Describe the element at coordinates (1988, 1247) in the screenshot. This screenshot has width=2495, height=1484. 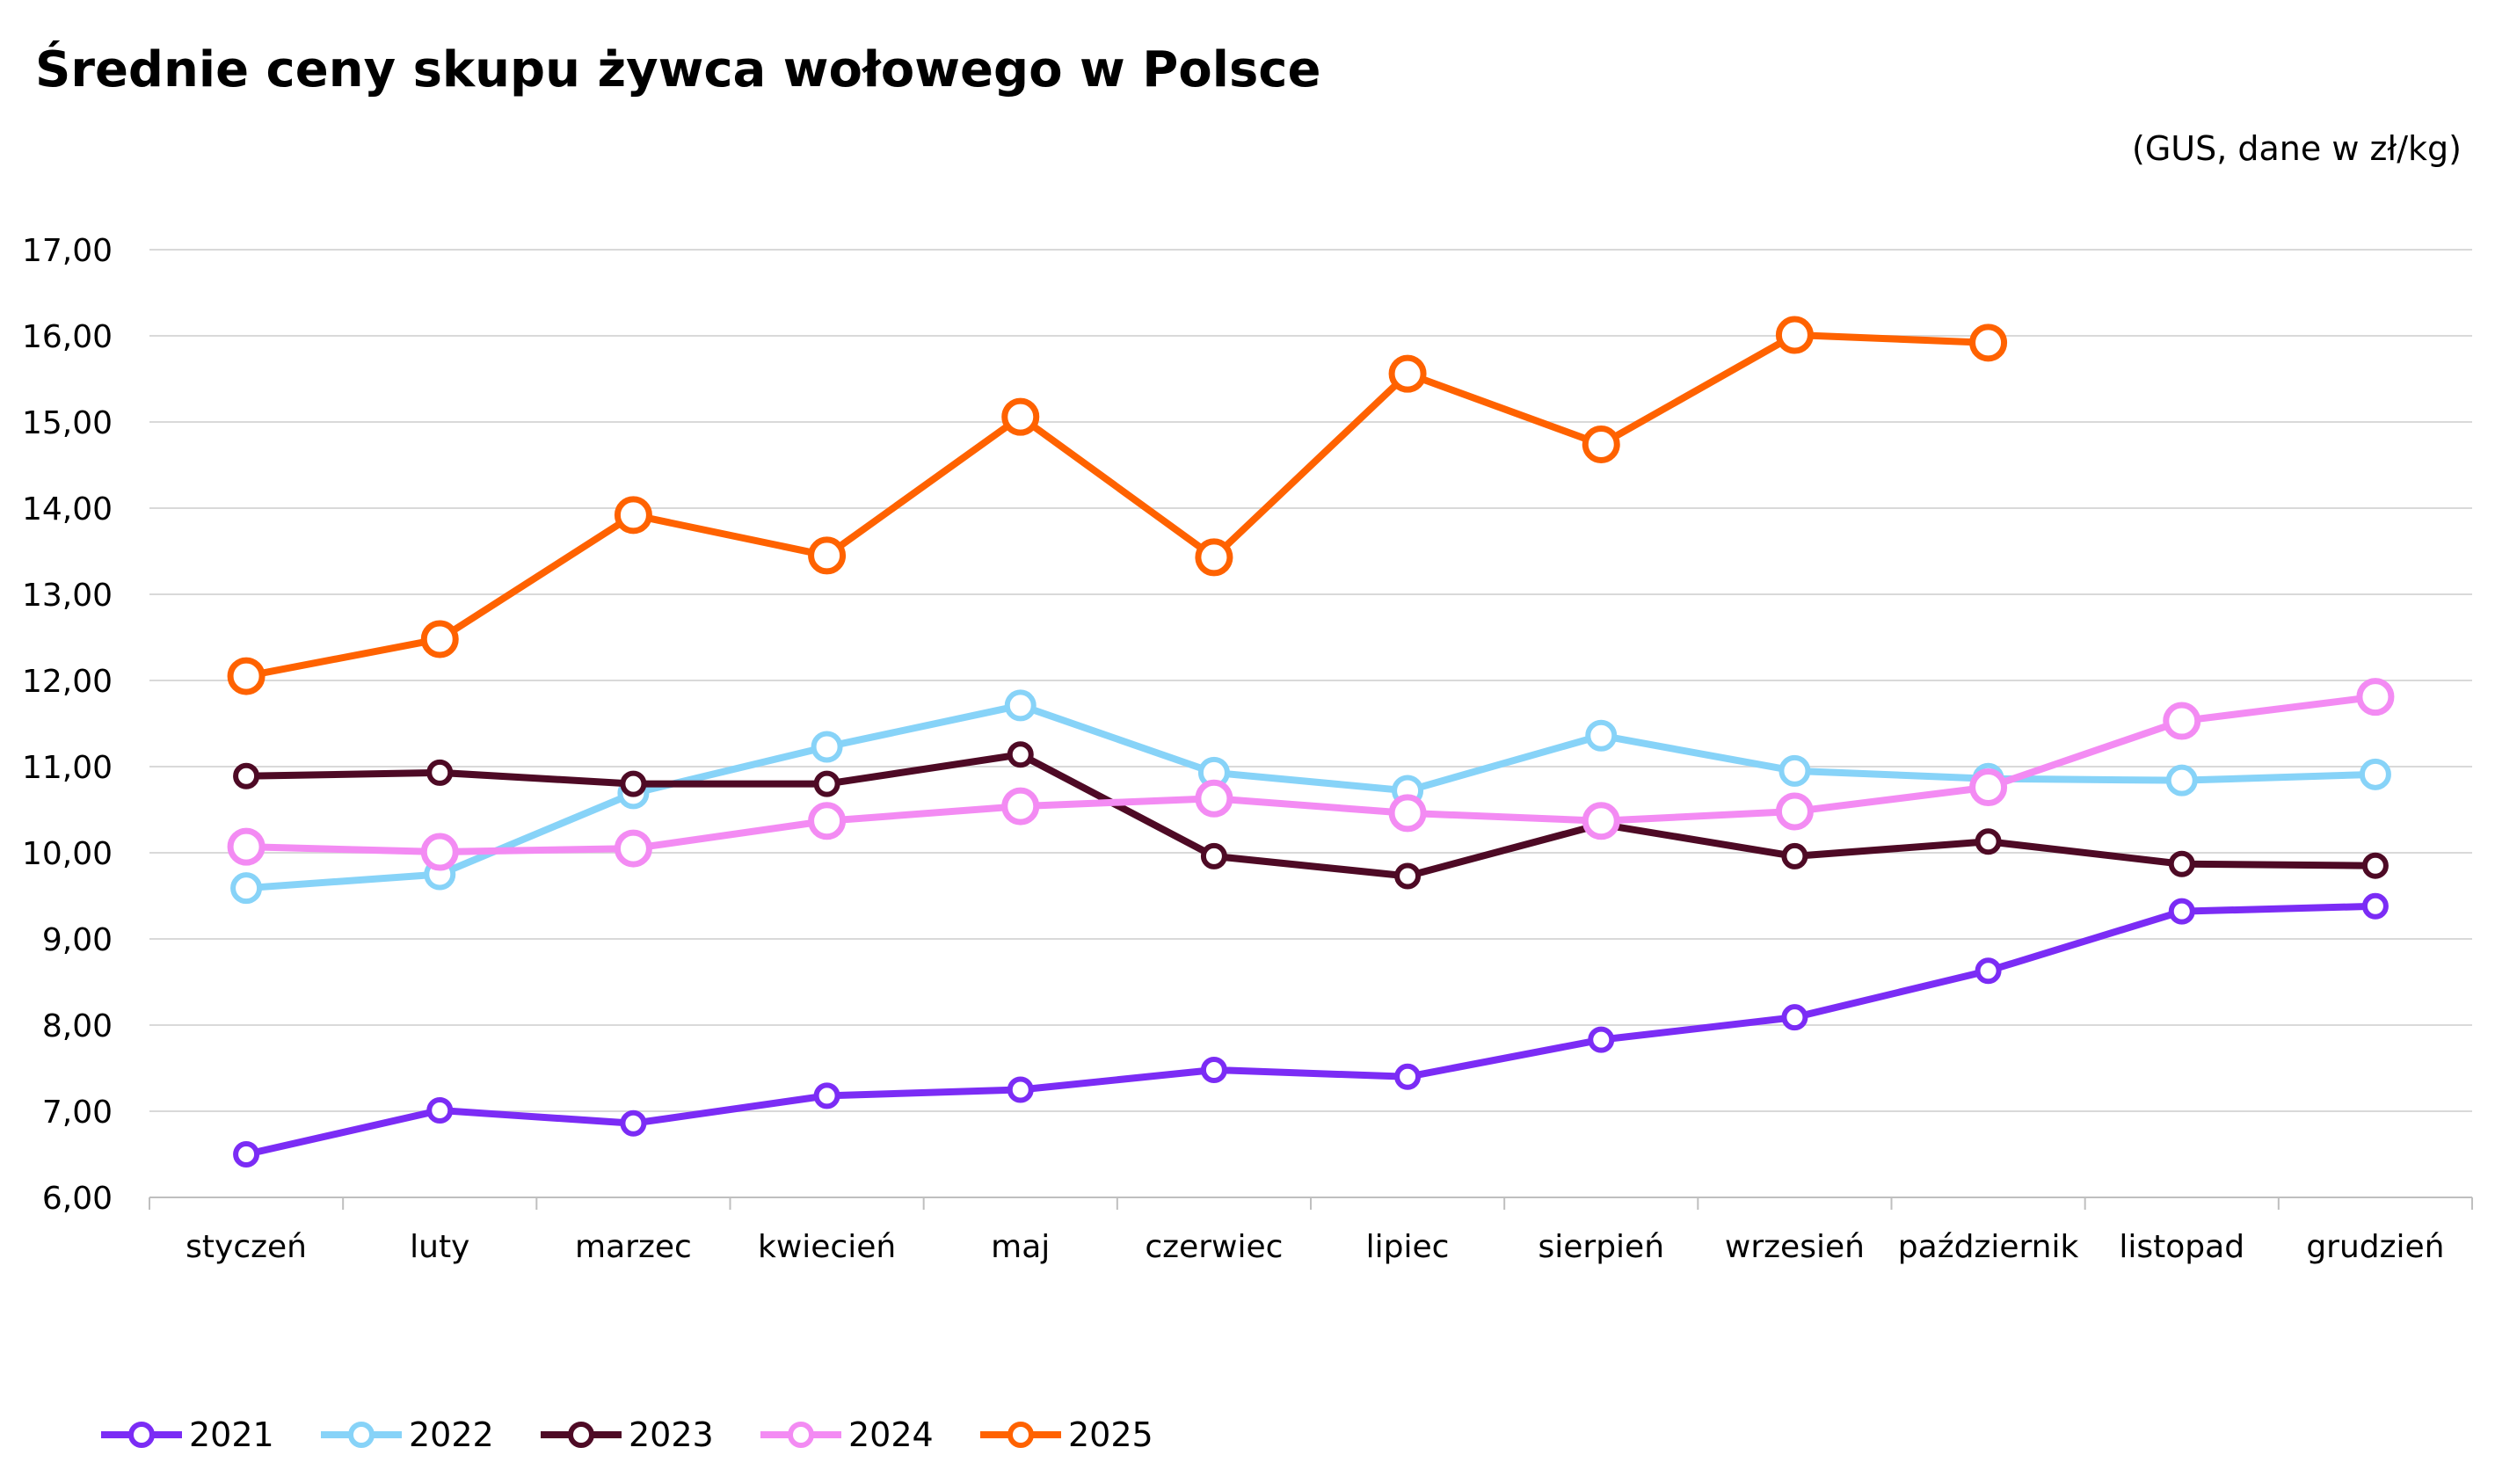
I see `x-tick-label: październik` at that location.